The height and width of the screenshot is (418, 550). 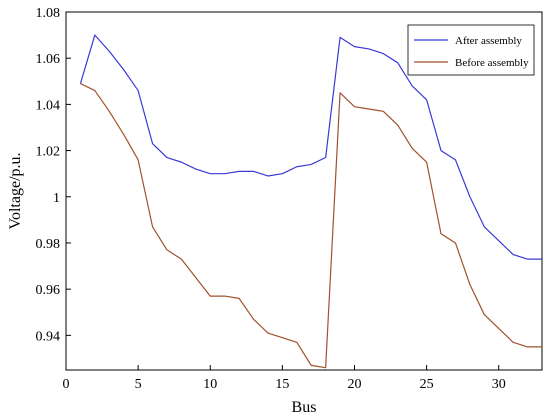 What do you see at coordinates (66, 384) in the screenshot?
I see `x-tick-label: 0` at bounding box center [66, 384].